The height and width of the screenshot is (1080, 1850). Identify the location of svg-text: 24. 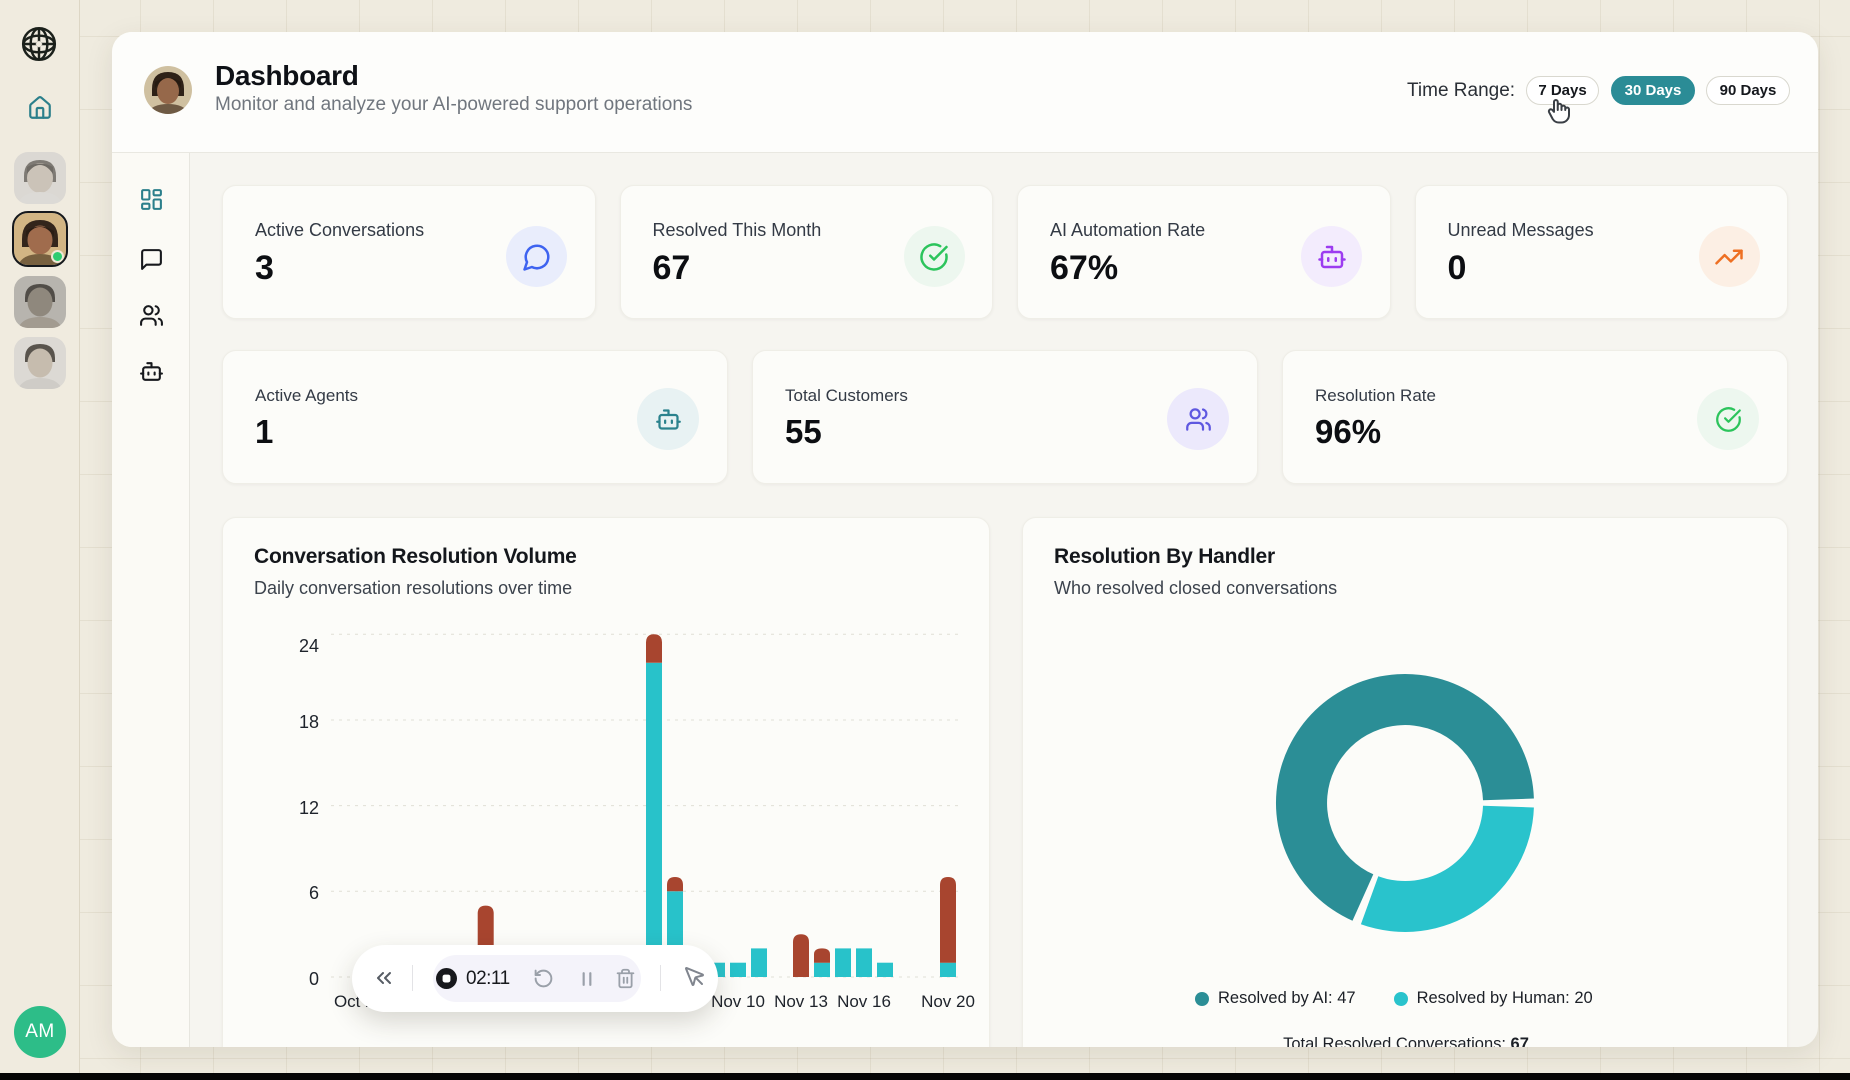
(309, 646).